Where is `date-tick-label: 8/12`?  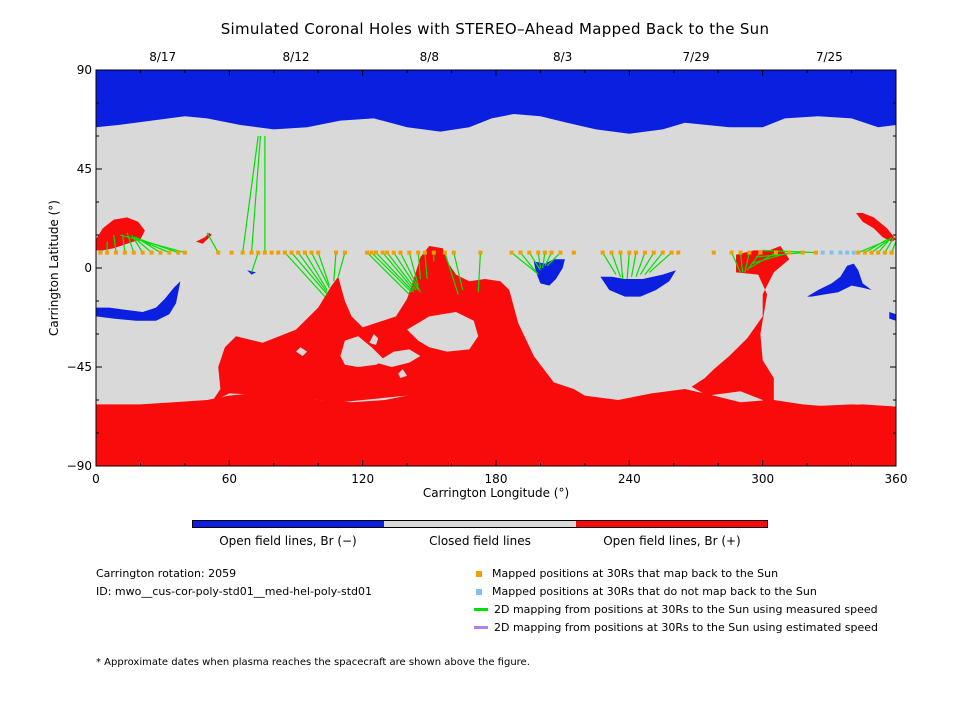
date-tick-label: 8/12 is located at coordinates (296, 57).